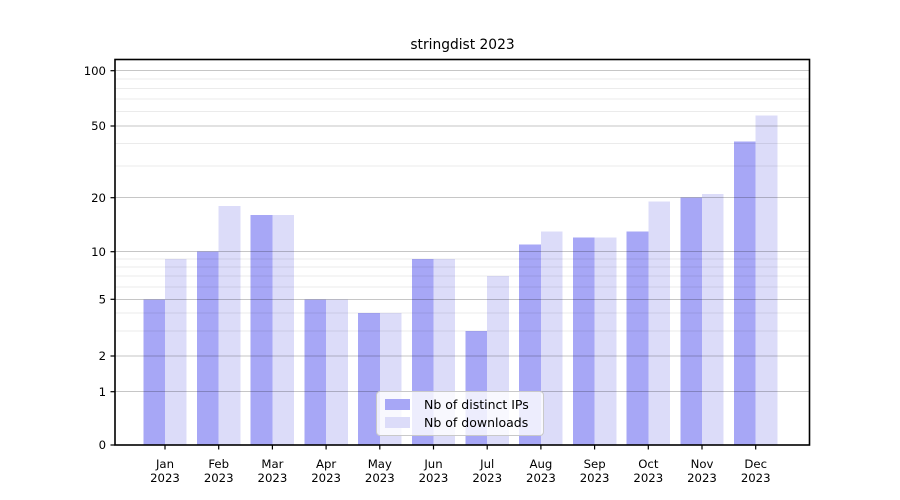  I want to click on legend: Nb of distinct IPs Nb of downloads, so click(460, 413).